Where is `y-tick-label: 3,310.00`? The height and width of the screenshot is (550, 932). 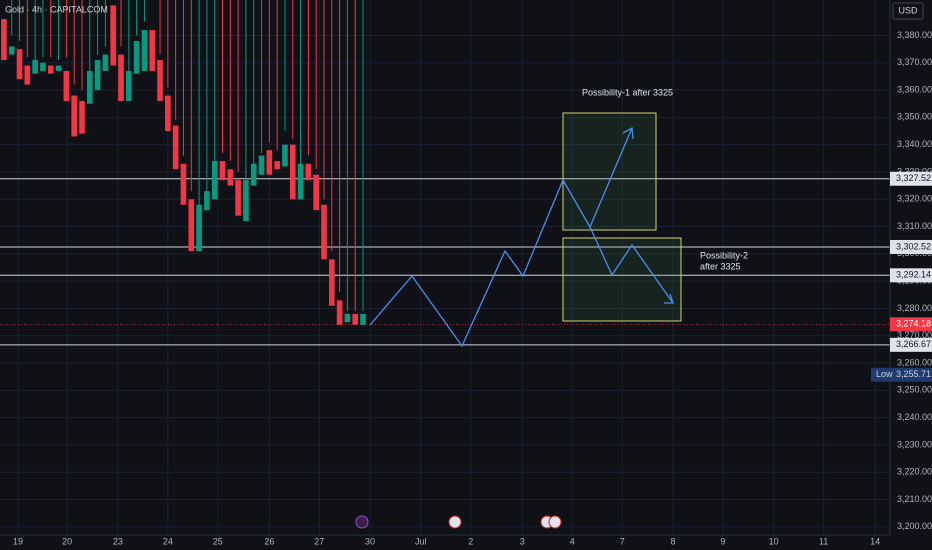
y-tick-label: 3,310.00 is located at coordinates (914, 226).